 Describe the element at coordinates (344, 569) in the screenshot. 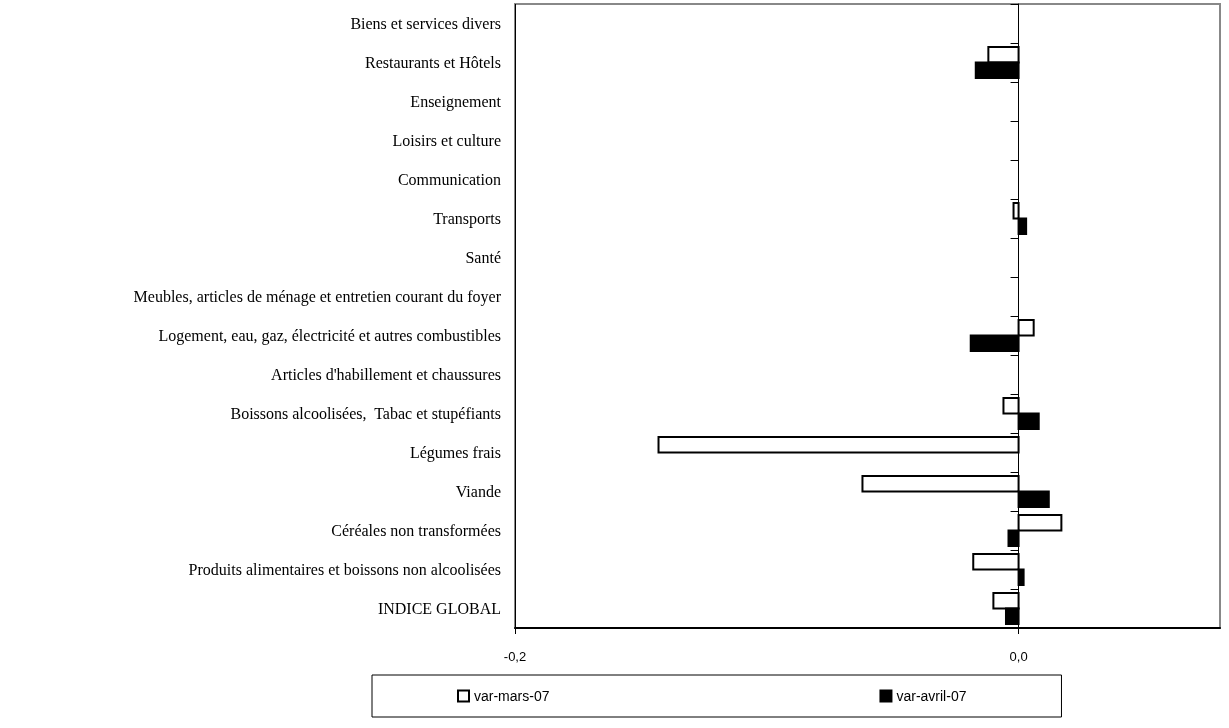

I see `y-tick-label: Produits alimentaires et boissons non alcoolisées` at that location.